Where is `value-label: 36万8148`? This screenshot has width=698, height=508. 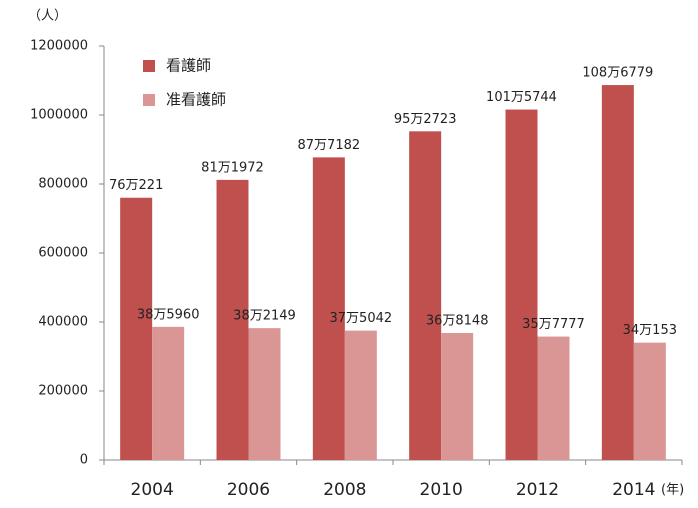
value-label: 36万8148 is located at coordinates (457, 320).